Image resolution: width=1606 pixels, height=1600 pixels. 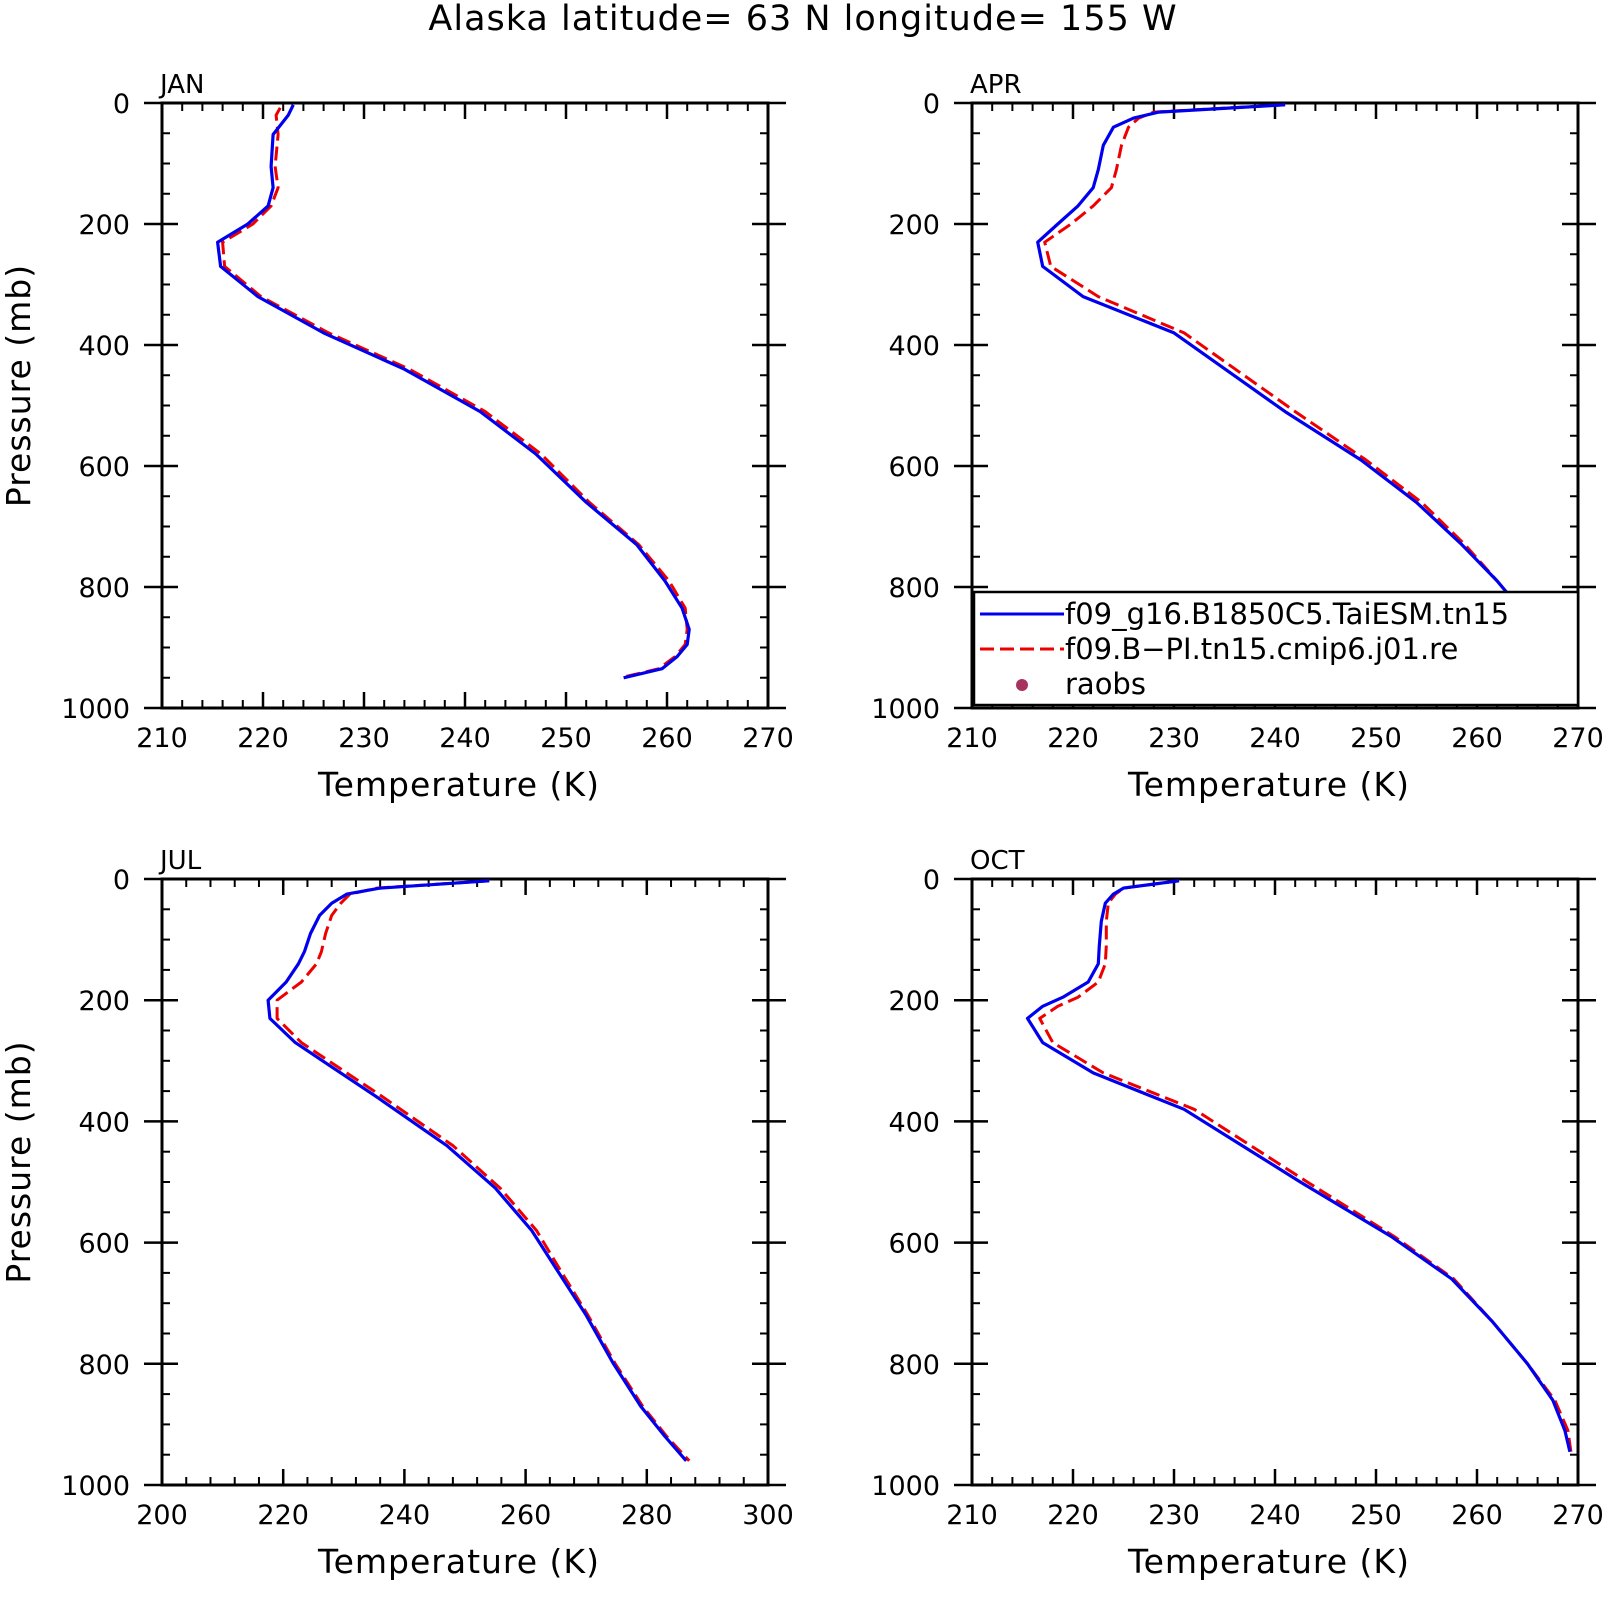 I want to click on x-tick-label: 280, so click(x=647, y=1515).